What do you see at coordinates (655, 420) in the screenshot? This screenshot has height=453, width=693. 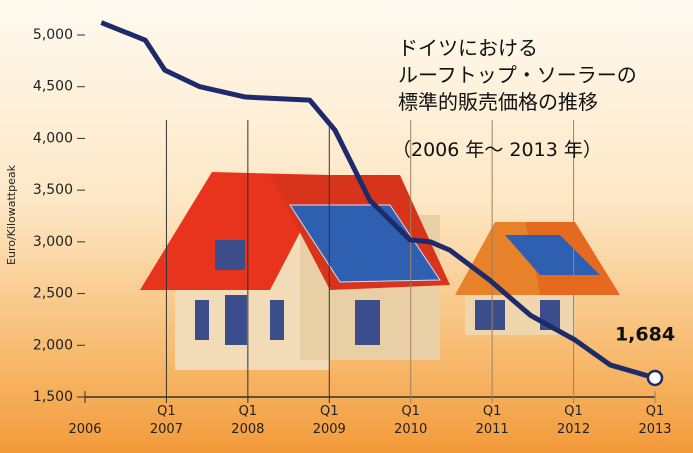 I see `x-tick-label: Q1 2013` at bounding box center [655, 420].